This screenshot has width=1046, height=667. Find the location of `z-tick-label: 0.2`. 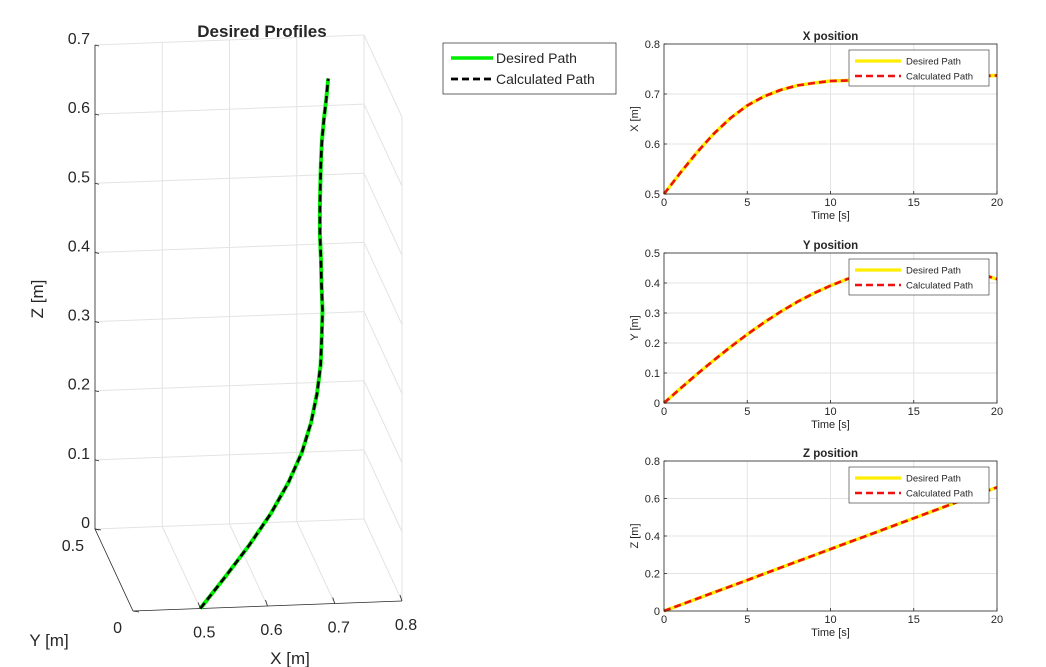

z-tick-label: 0.2 is located at coordinates (79, 385).